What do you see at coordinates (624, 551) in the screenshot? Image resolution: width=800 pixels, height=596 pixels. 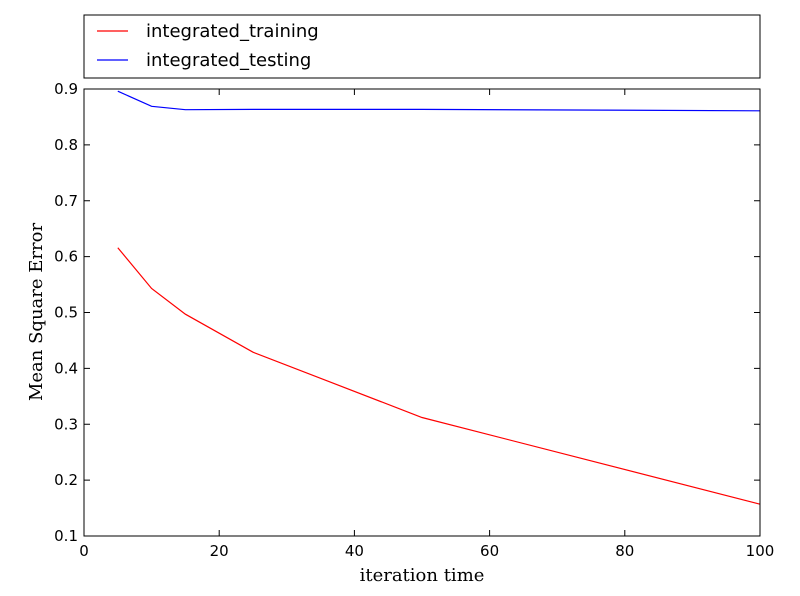 I see `x-tick-label: 80` at bounding box center [624, 551].